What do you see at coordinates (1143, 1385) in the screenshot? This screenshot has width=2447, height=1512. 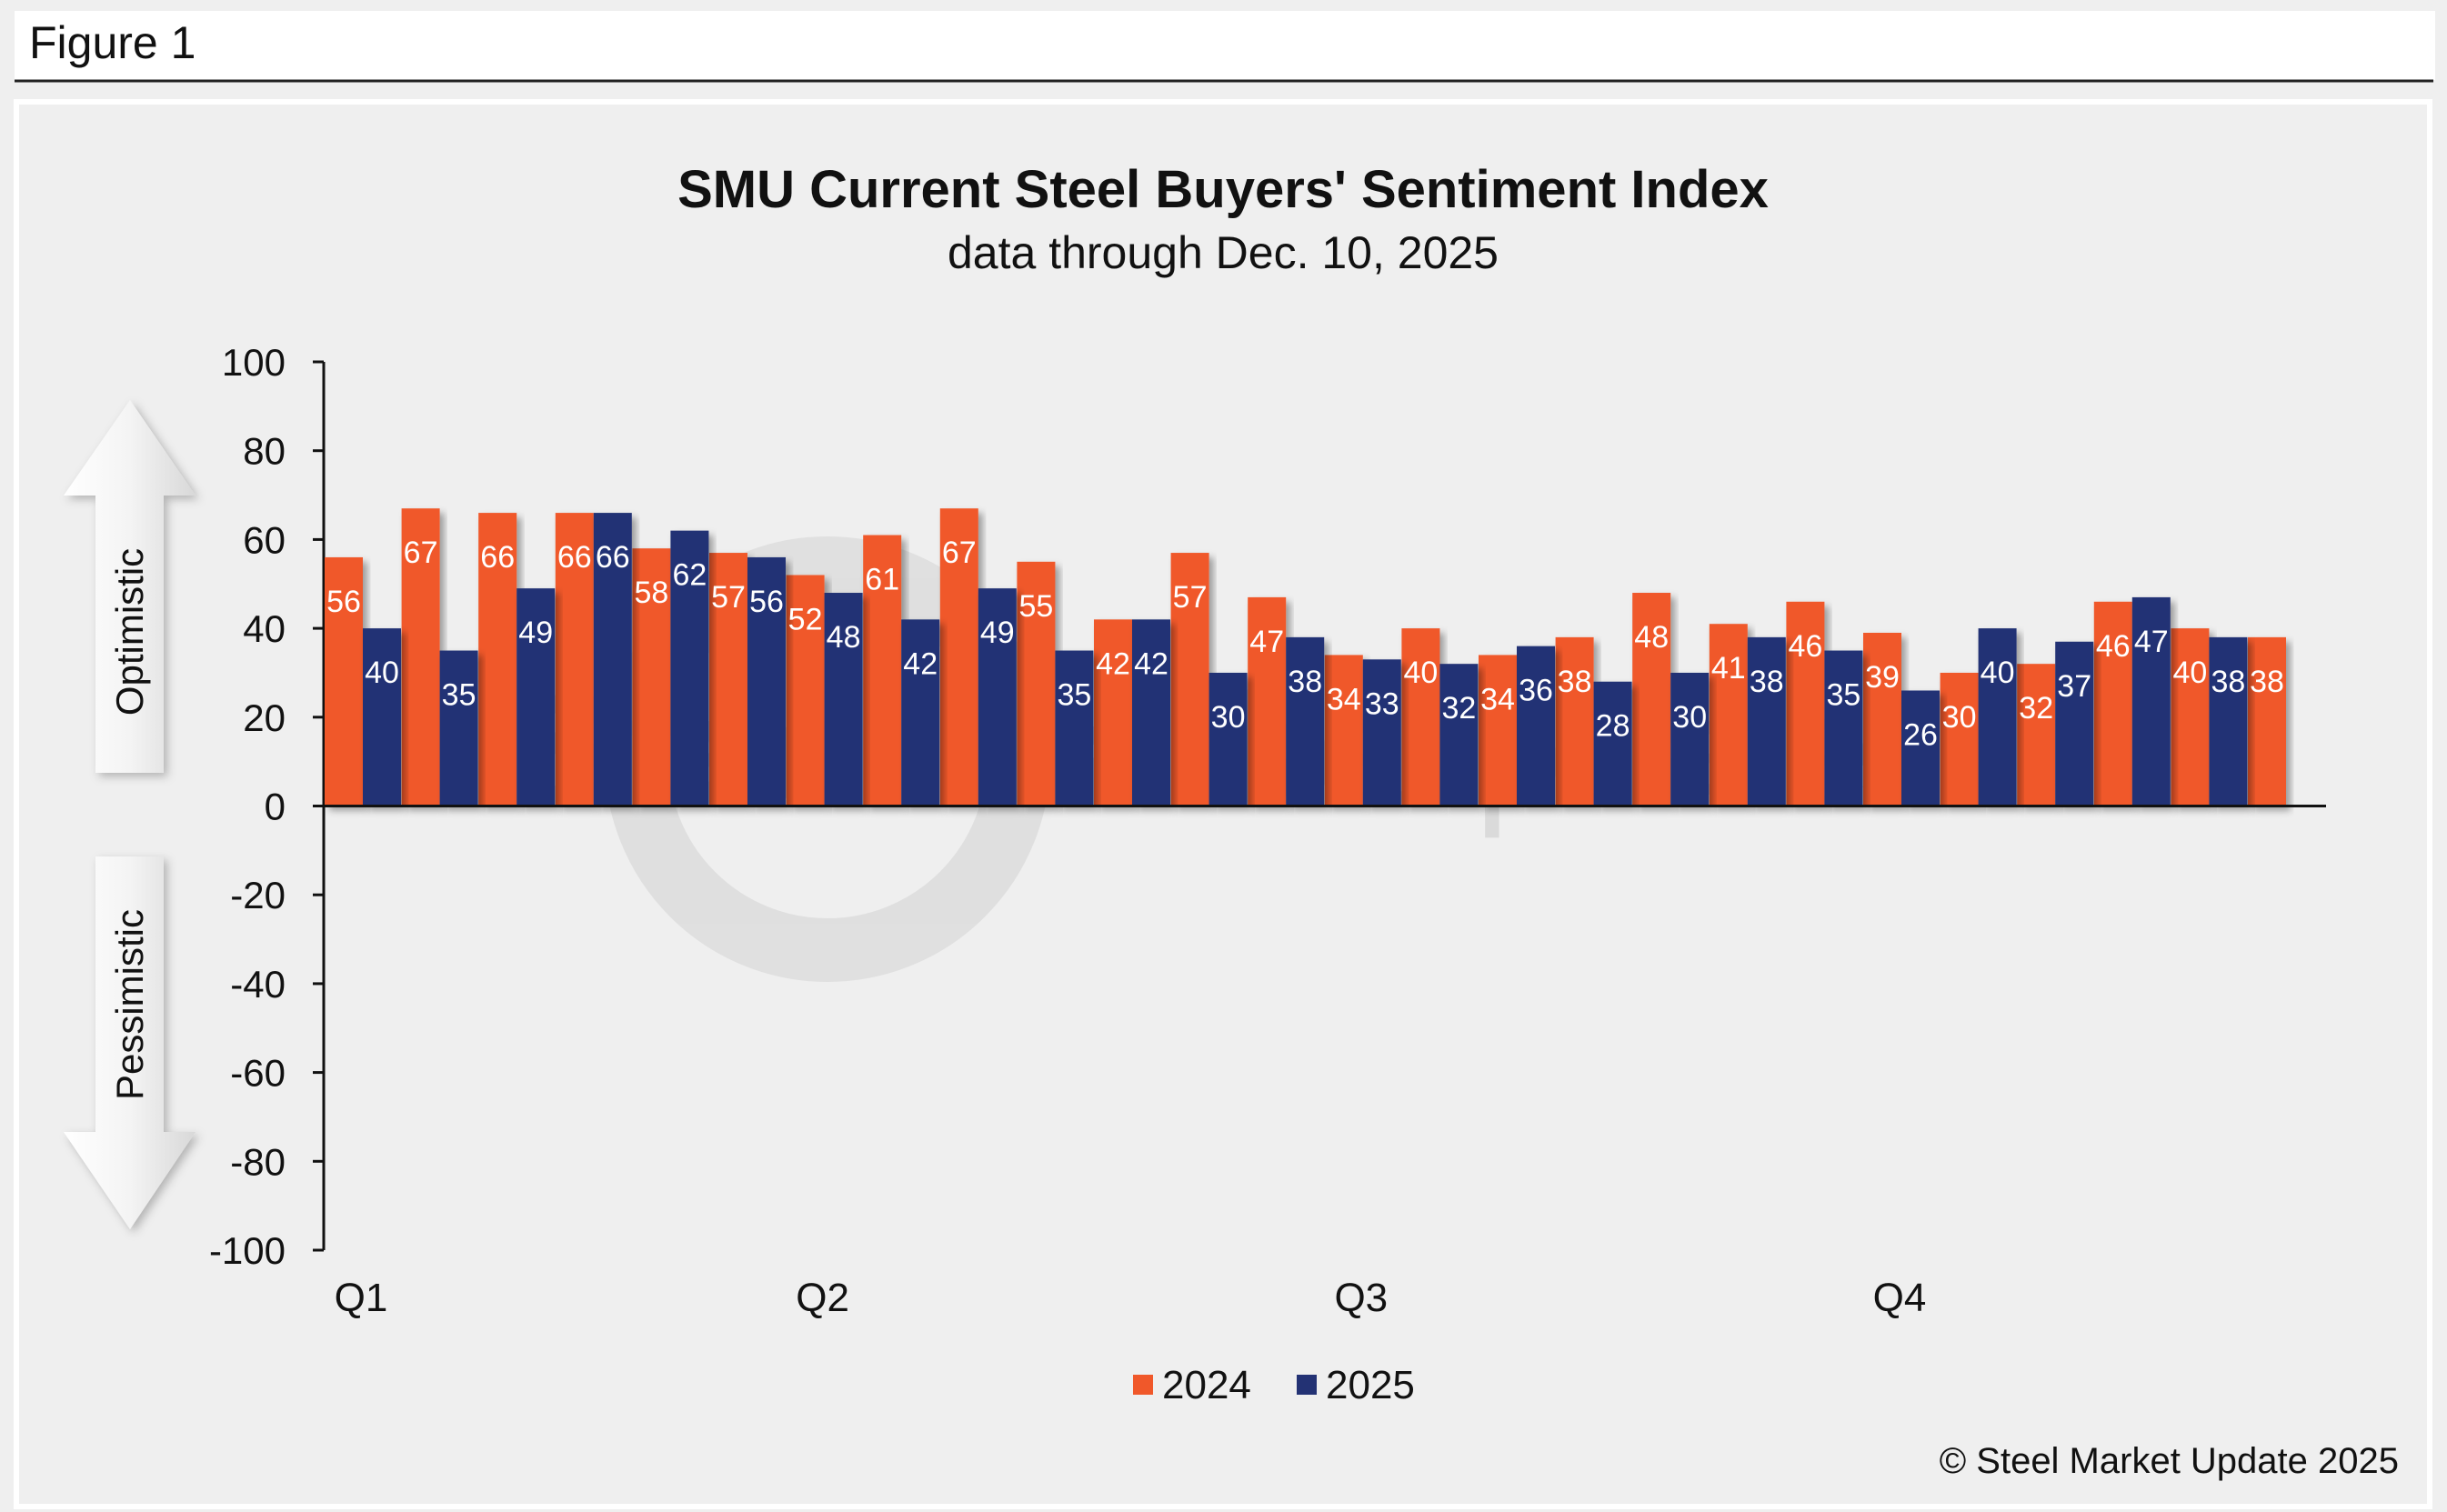 I see `legend-swatch-2024` at bounding box center [1143, 1385].